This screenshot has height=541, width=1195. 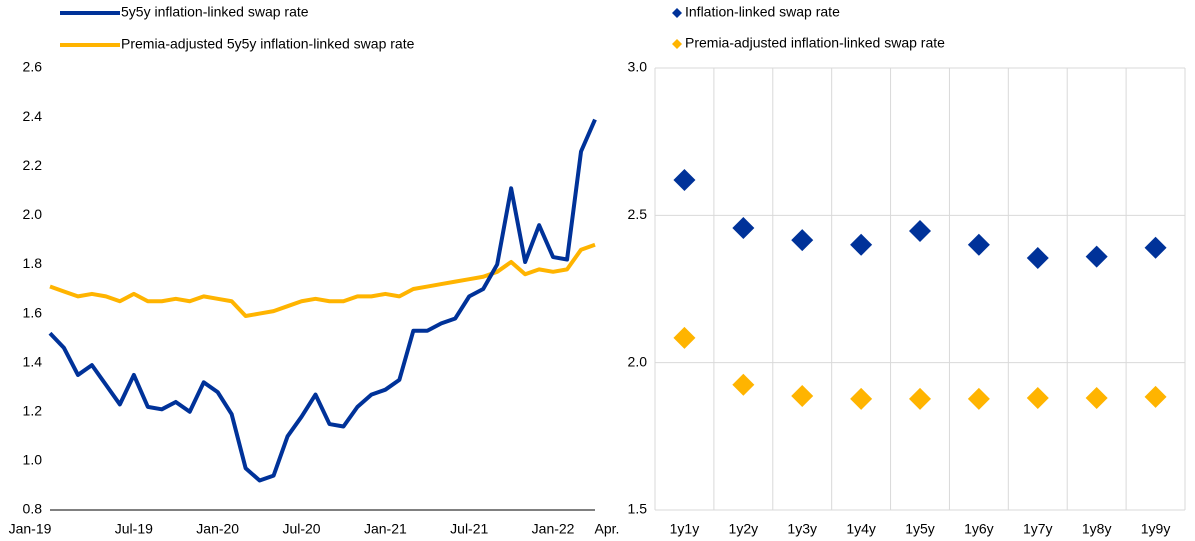 I want to click on line, so click(x=322, y=280).